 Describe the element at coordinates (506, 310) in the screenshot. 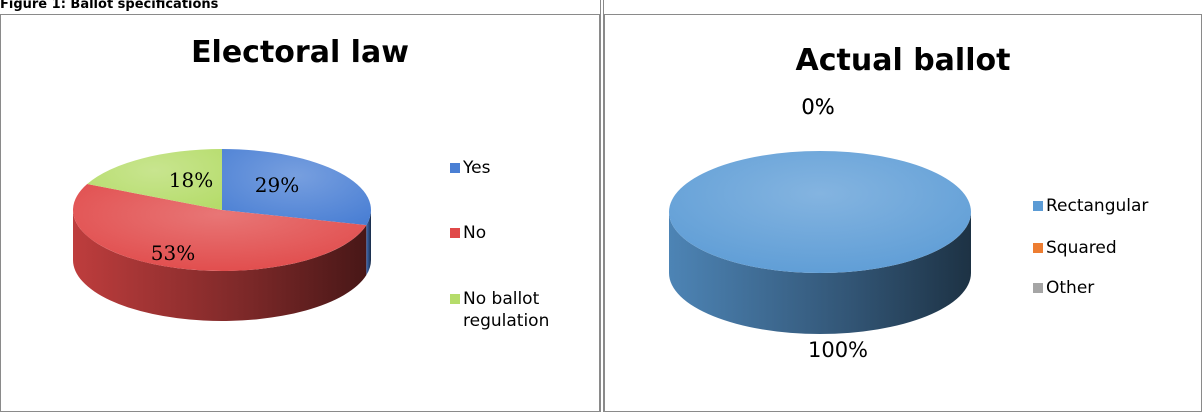

I see `legend-label-no-ballot-regulation: No ballot regulation` at that location.